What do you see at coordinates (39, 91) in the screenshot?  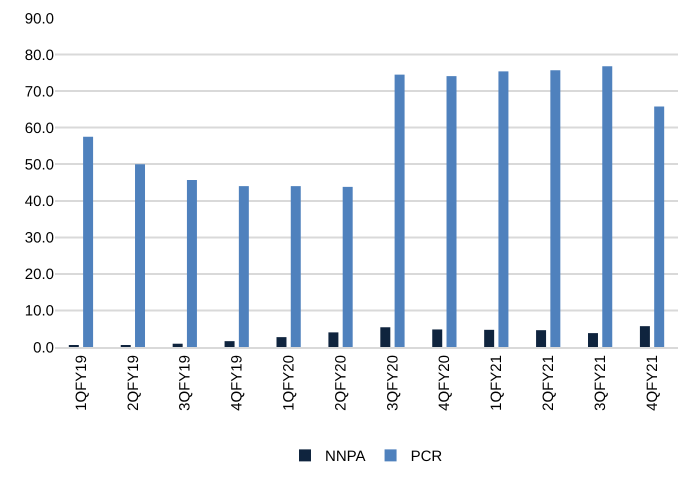 I see `y-tick-label: 70.0` at bounding box center [39, 91].